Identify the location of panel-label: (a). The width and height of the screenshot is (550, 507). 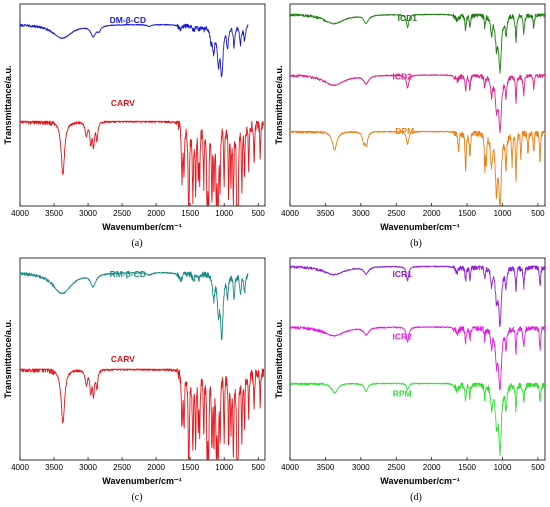
(136, 243).